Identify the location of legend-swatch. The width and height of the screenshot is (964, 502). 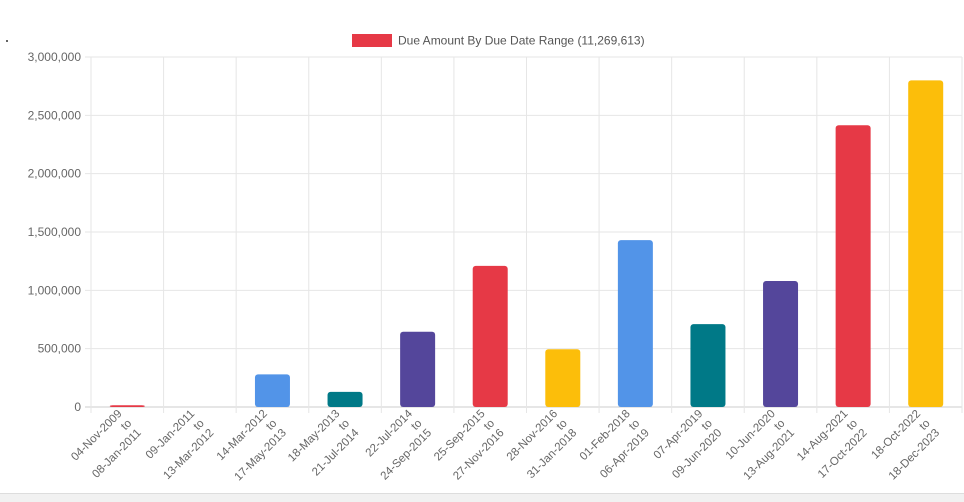
(372, 40).